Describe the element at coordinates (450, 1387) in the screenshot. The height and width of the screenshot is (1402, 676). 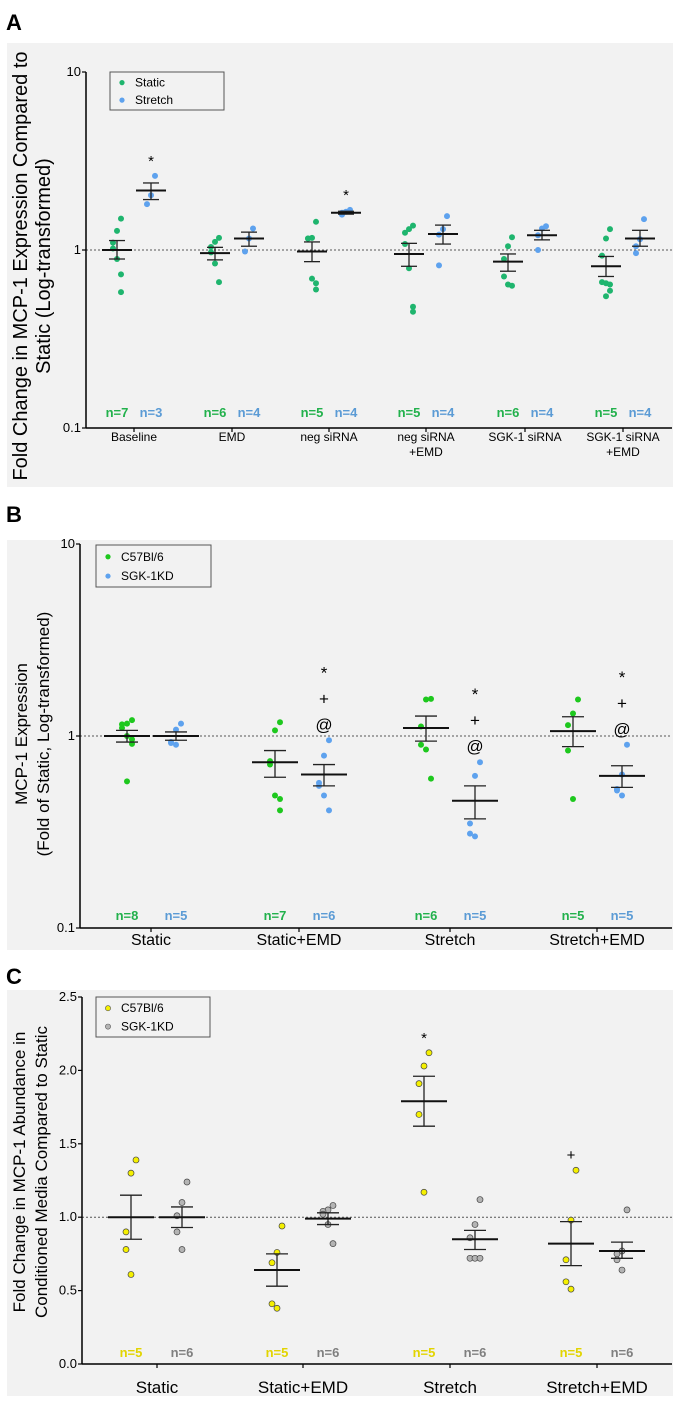
I see `x-tick-label: Stretch` at that location.